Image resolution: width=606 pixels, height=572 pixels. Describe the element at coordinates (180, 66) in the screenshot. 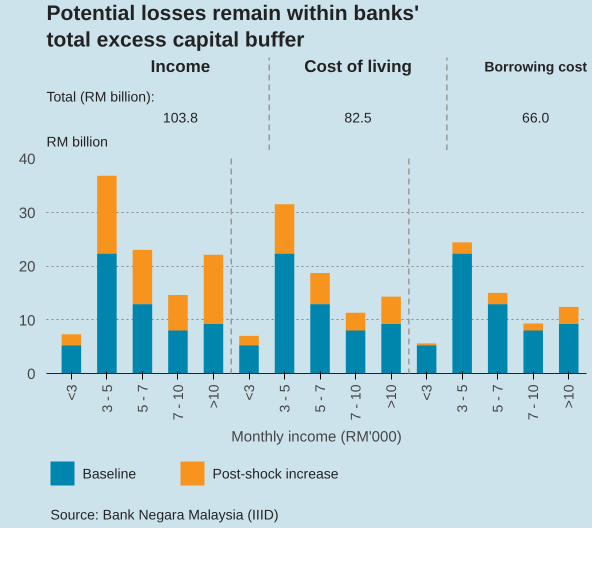

I see `text: Income` at that location.